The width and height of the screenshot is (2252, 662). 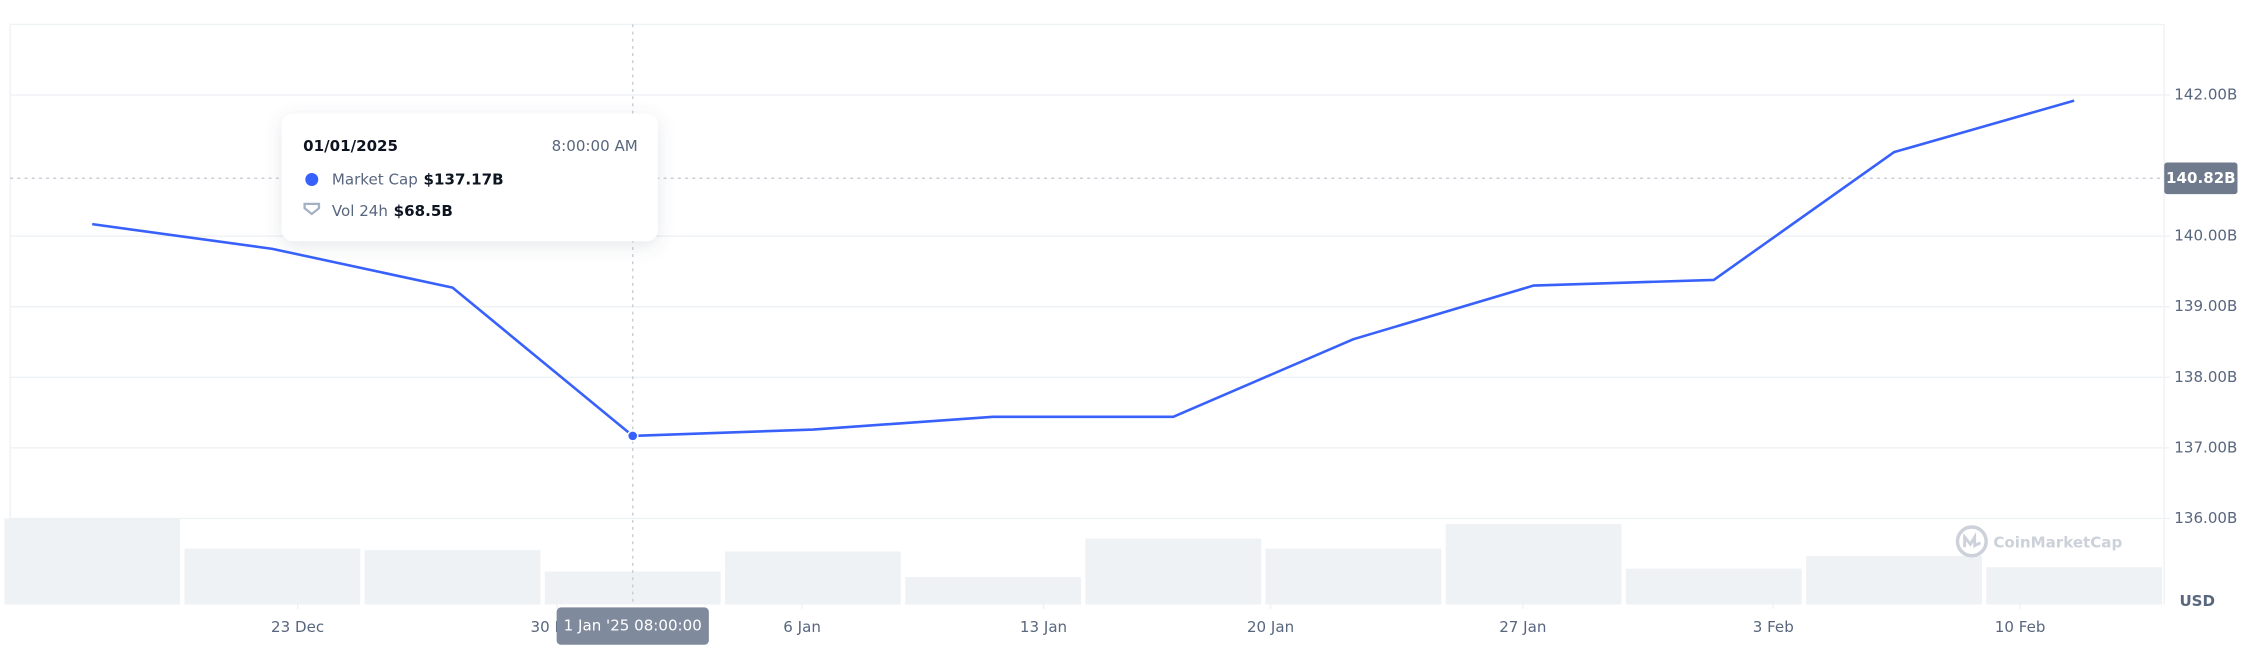 I want to click on y-tick-label: 136.00B, so click(x=2205, y=518).